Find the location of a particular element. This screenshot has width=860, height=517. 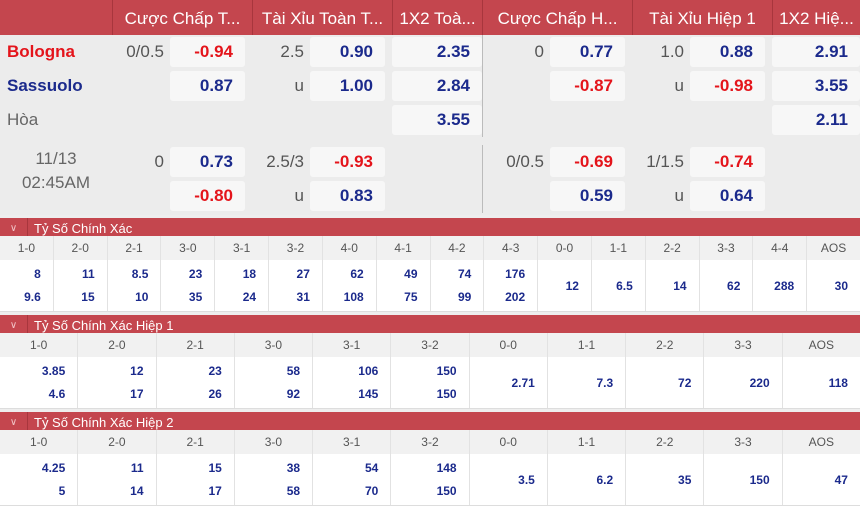

h1-away-handicap-odds: -0.87 is located at coordinates (587, 86).